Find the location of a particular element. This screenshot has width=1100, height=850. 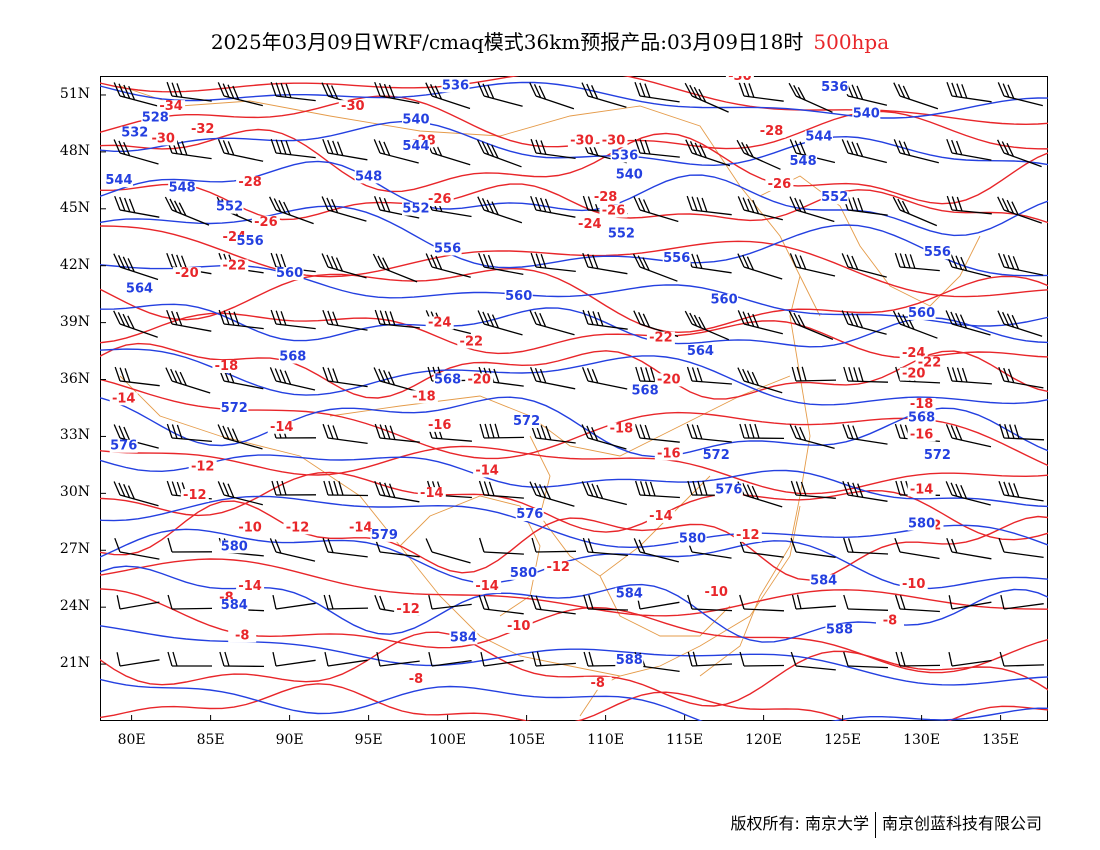

copyright: 版权所有: 南京大学 南京创蓝科技有限公司 is located at coordinates (886, 824).